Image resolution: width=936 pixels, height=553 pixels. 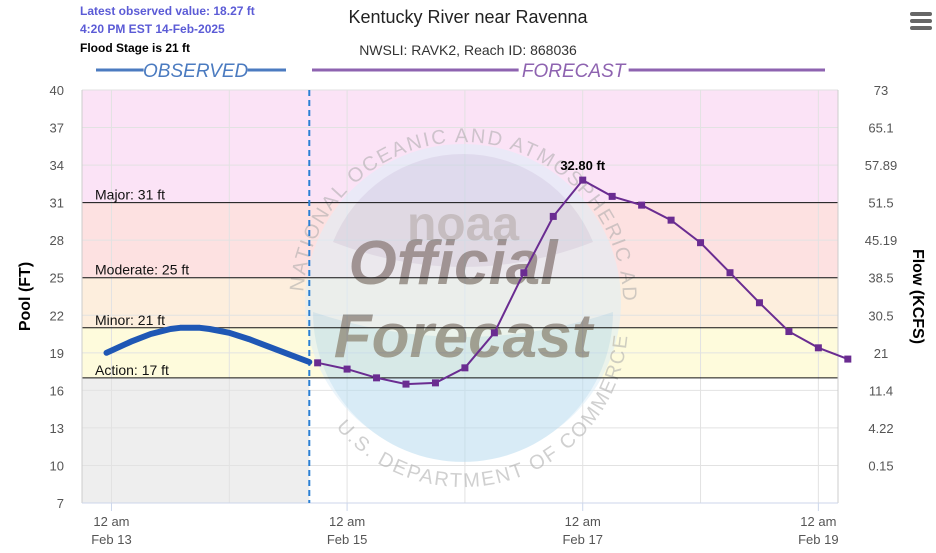 I want to click on y-axis-title: Pool (FT), so click(x=25, y=296).